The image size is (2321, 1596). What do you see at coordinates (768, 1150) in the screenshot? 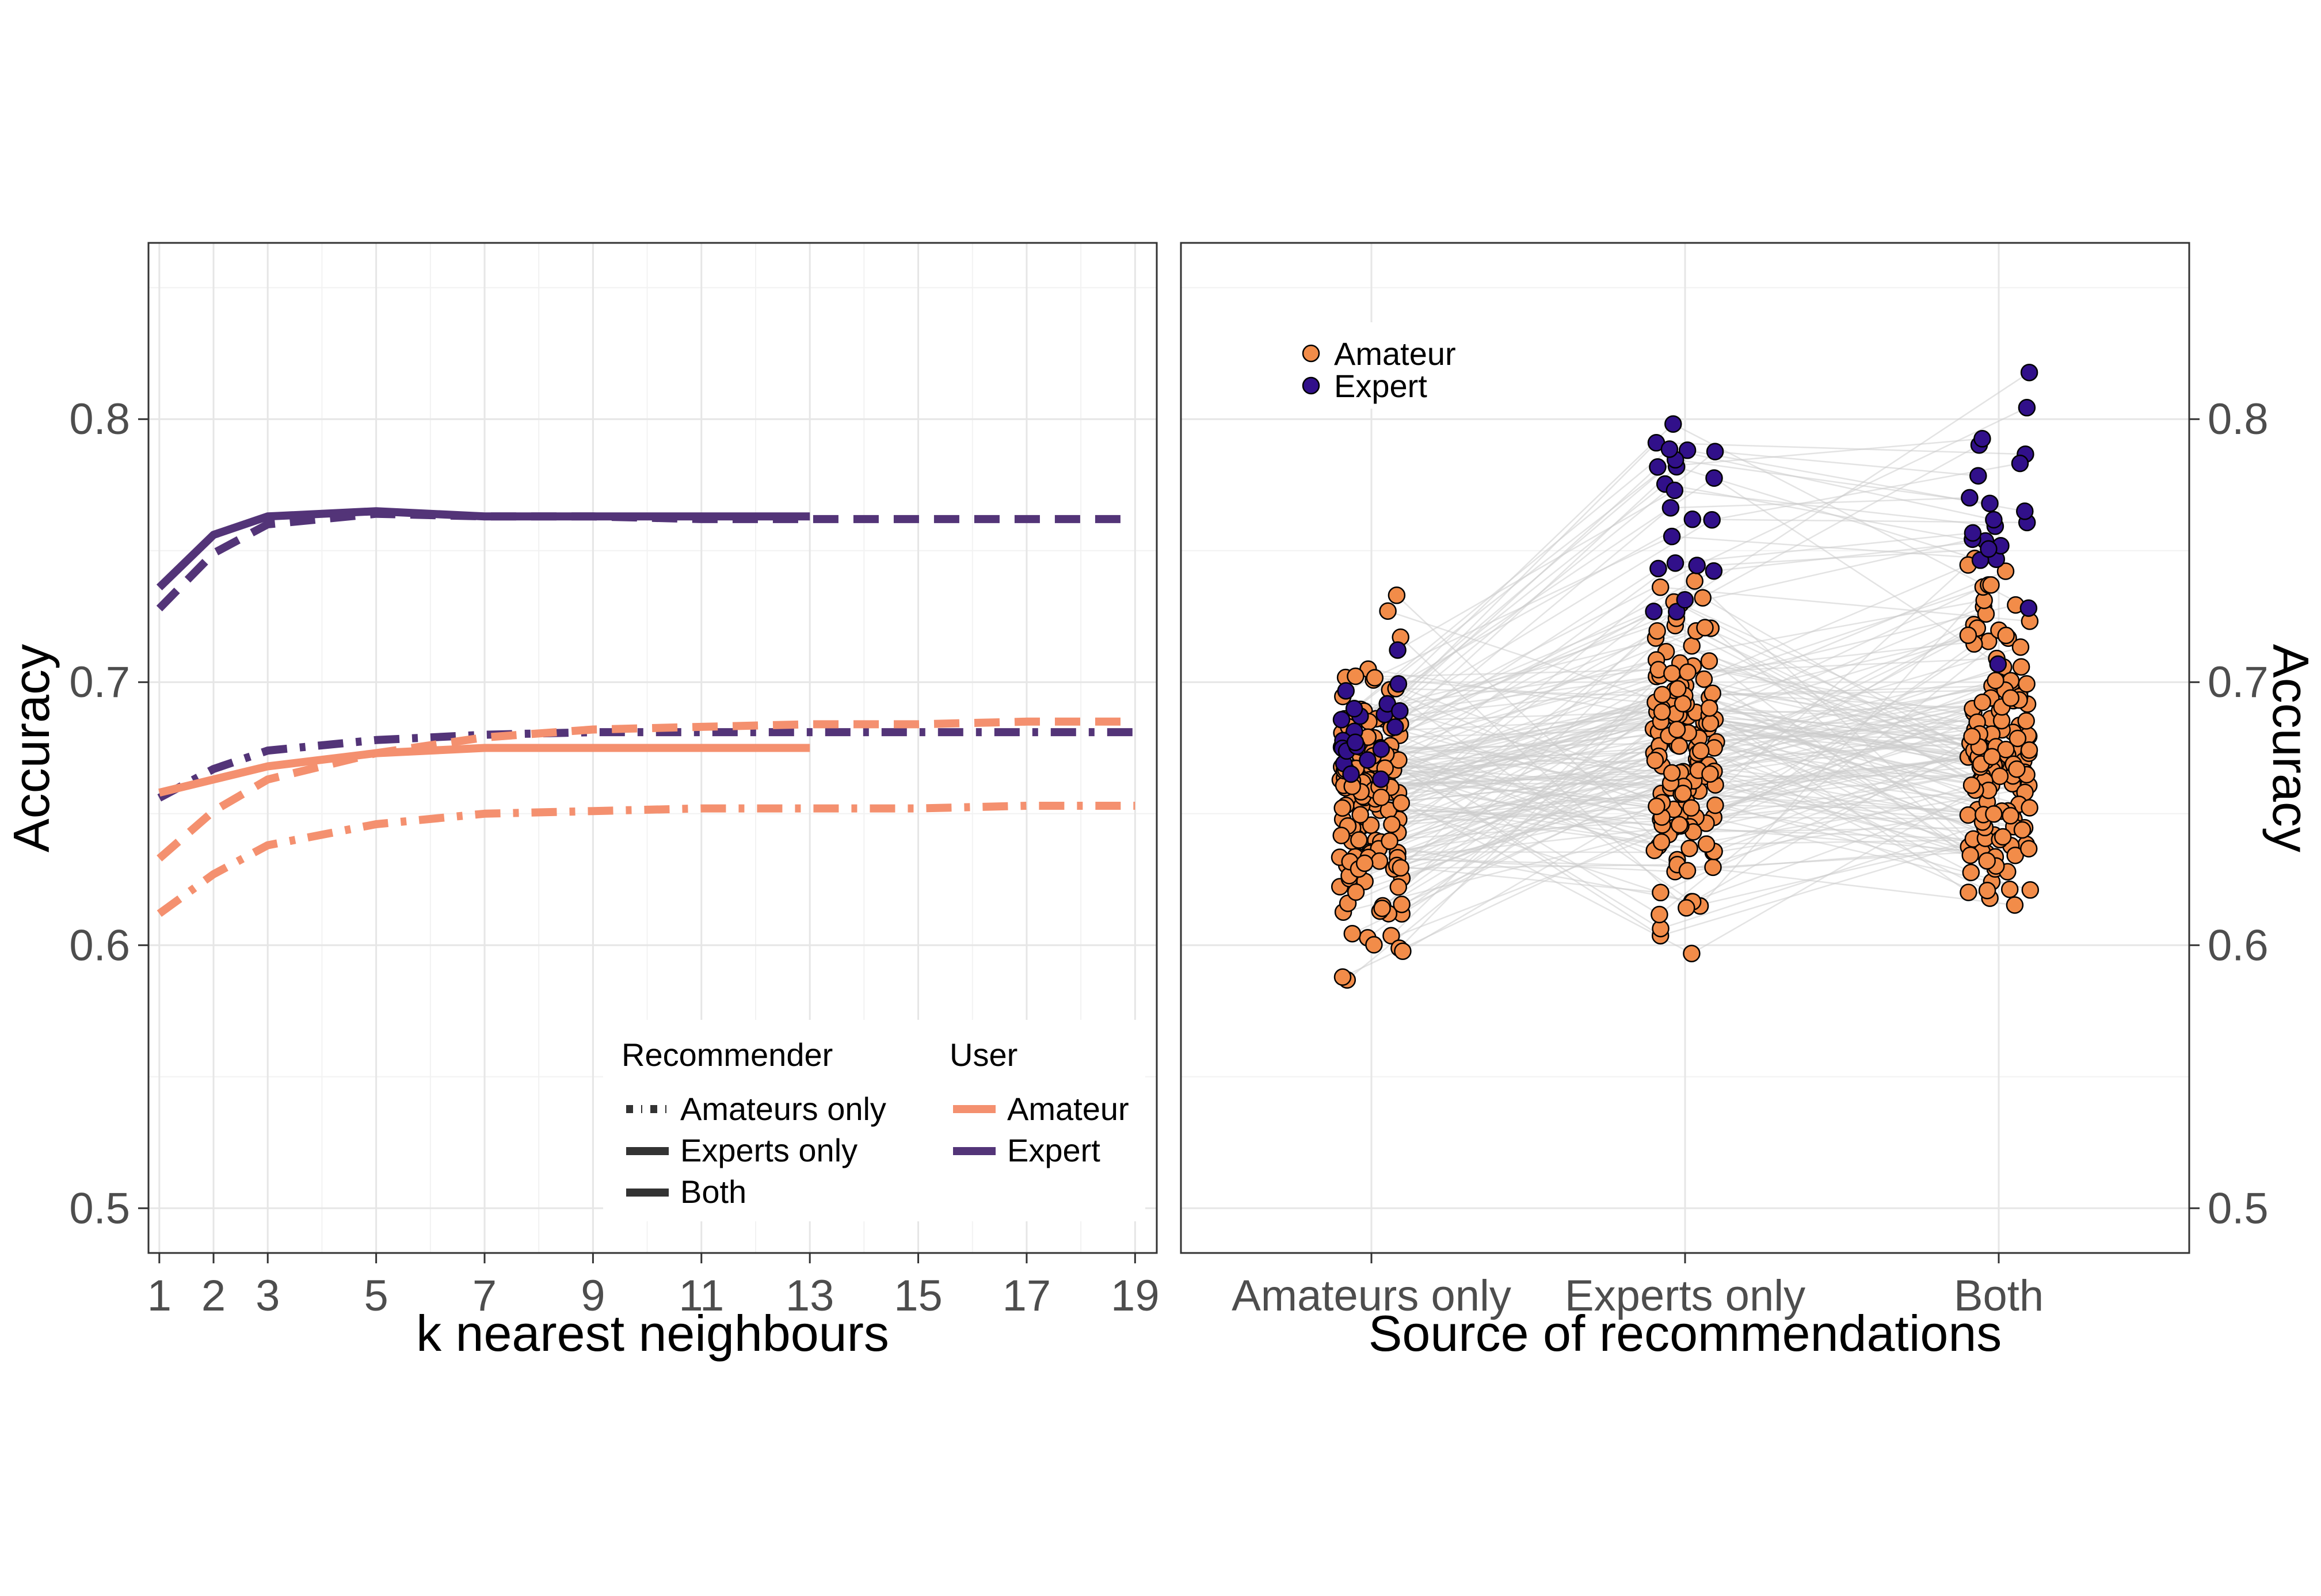
I see `legend-label-experts-only: Experts only` at bounding box center [768, 1150].